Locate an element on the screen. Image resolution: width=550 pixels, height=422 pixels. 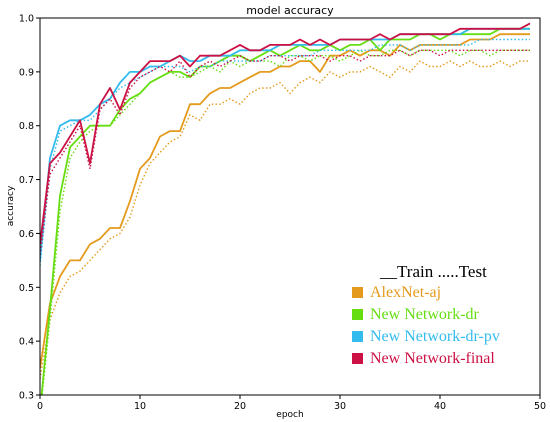
y-tick-label: 0.8 is located at coordinates (26, 126).